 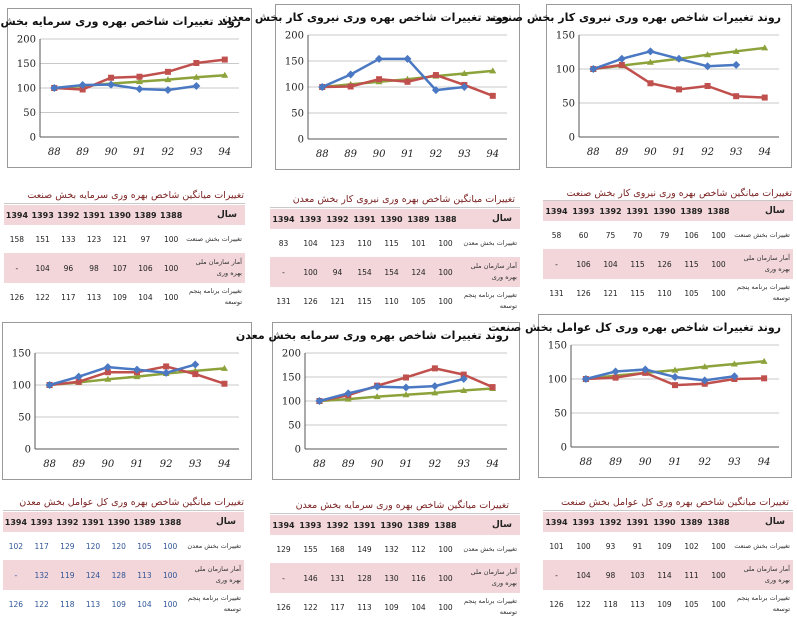 What do you see at coordinates (418, 549) in the screenshot?
I see `value-cell: 112` at bounding box center [418, 549].